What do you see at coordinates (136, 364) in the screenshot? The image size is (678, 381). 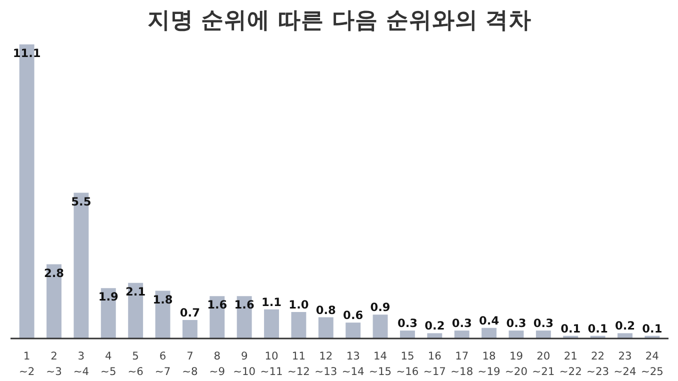 I see `x-tick-label: 5 ~6` at bounding box center [136, 364].